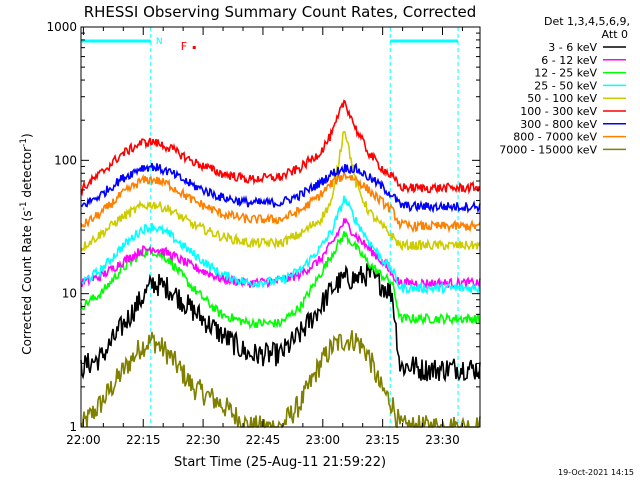  What do you see at coordinates (65, 160) in the screenshot?
I see `y-tick-label: 100` at bounding box center [65, 160].